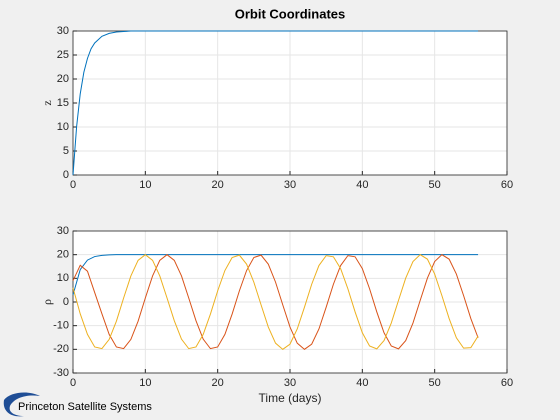 The image size is (560, 420). I want to click on chart-title: Orbit Coordinates, so click(290, 13).